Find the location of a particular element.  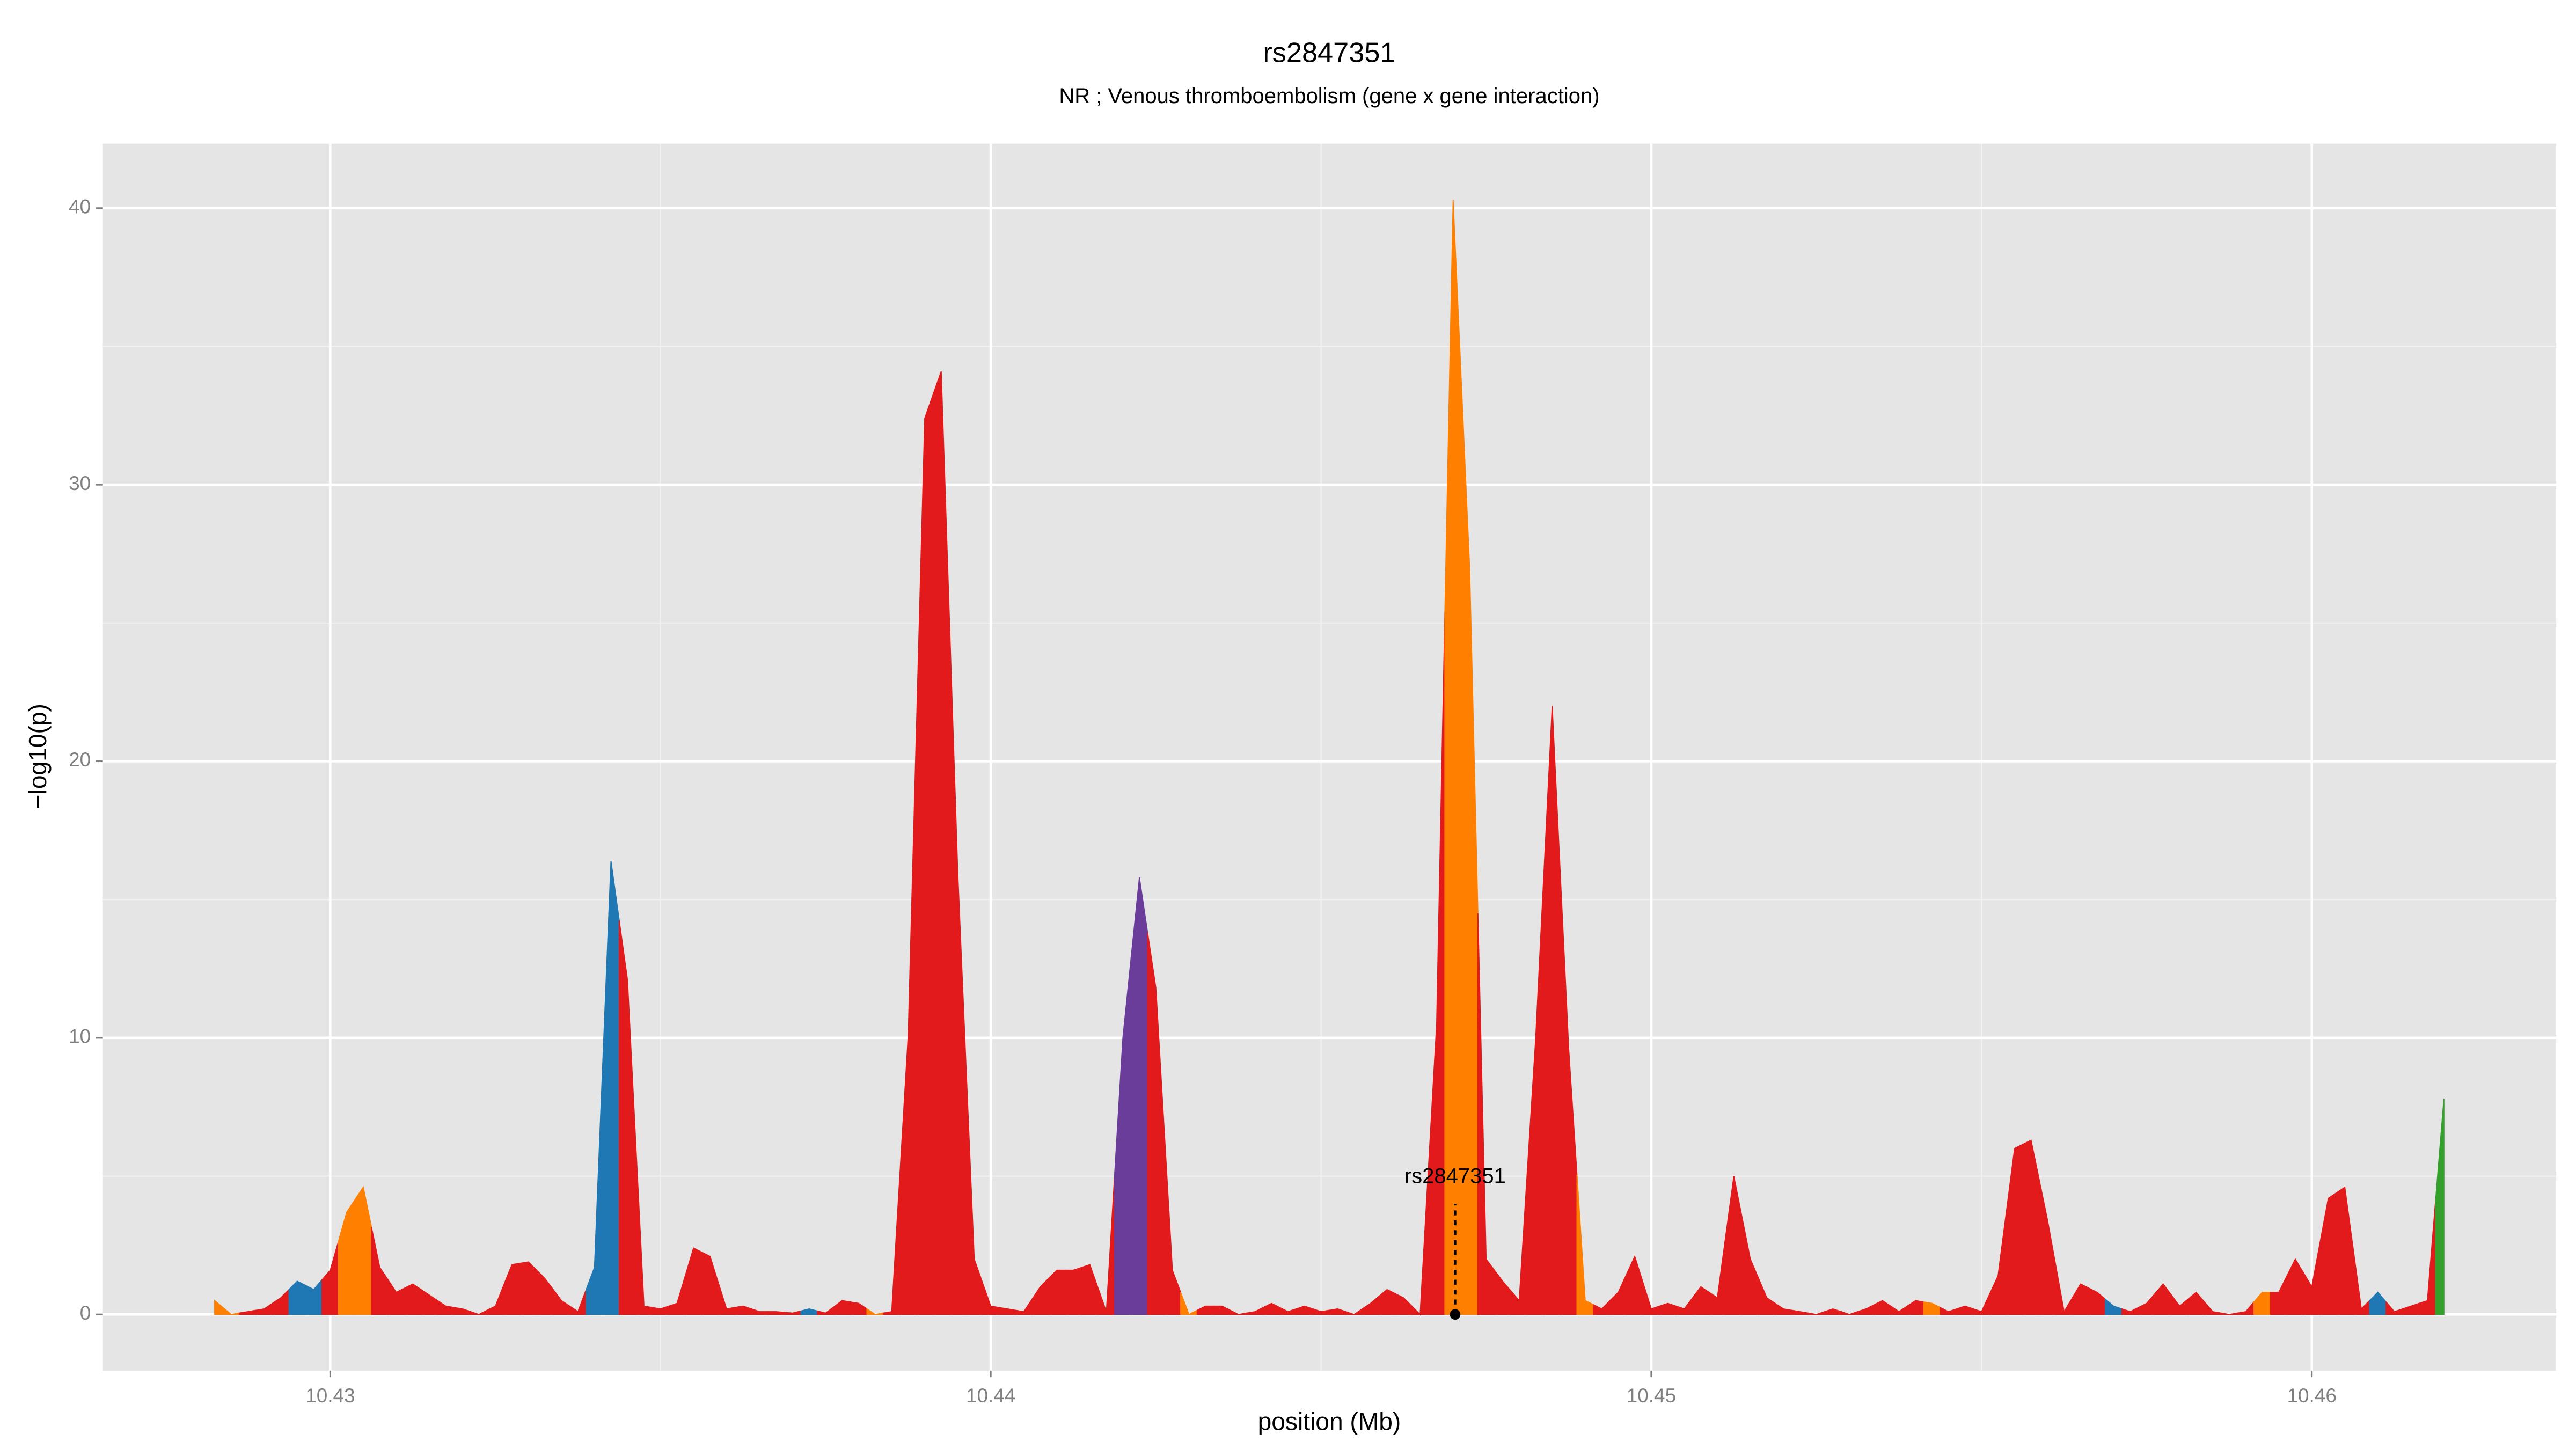

y-tick-label: 40 is located at coordinates (80, 207).